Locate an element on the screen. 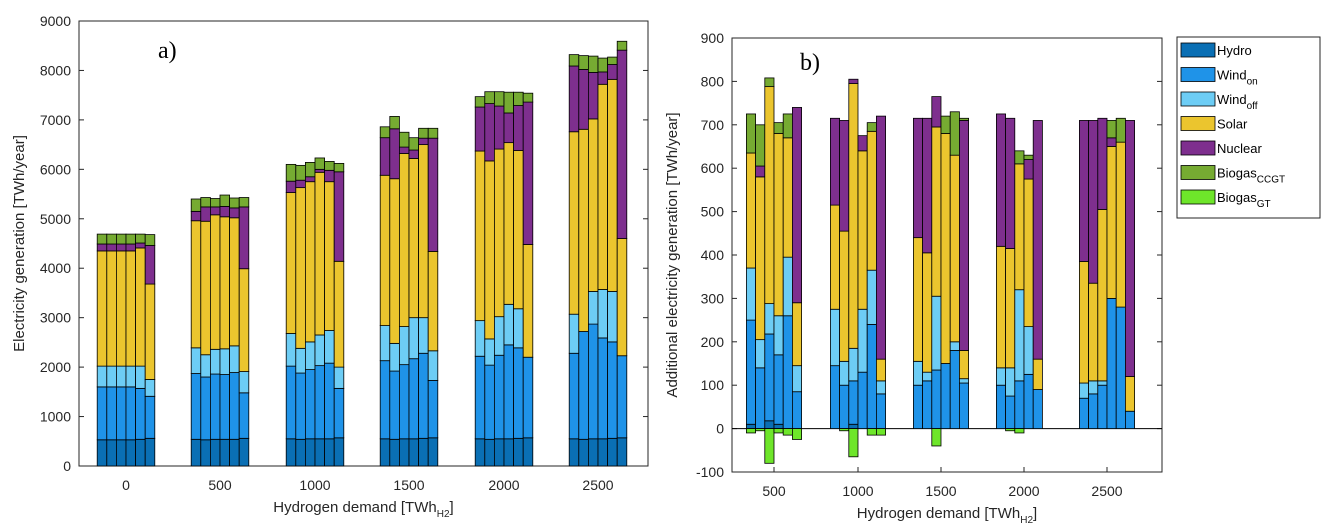  y-tick-label: 1000 is located at coordinates (55, 417).